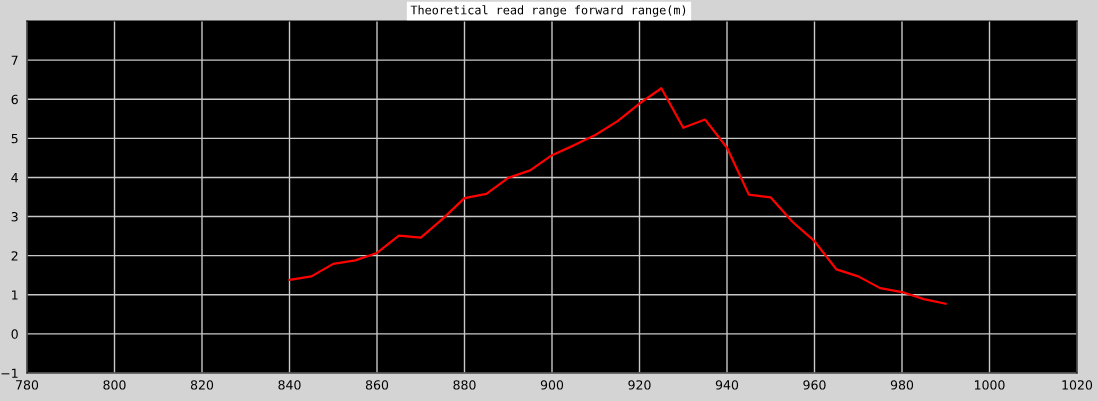  Describe the element at coordinates (639, 385) in the screenshot. I see `x-tick-label: 920` at that location.